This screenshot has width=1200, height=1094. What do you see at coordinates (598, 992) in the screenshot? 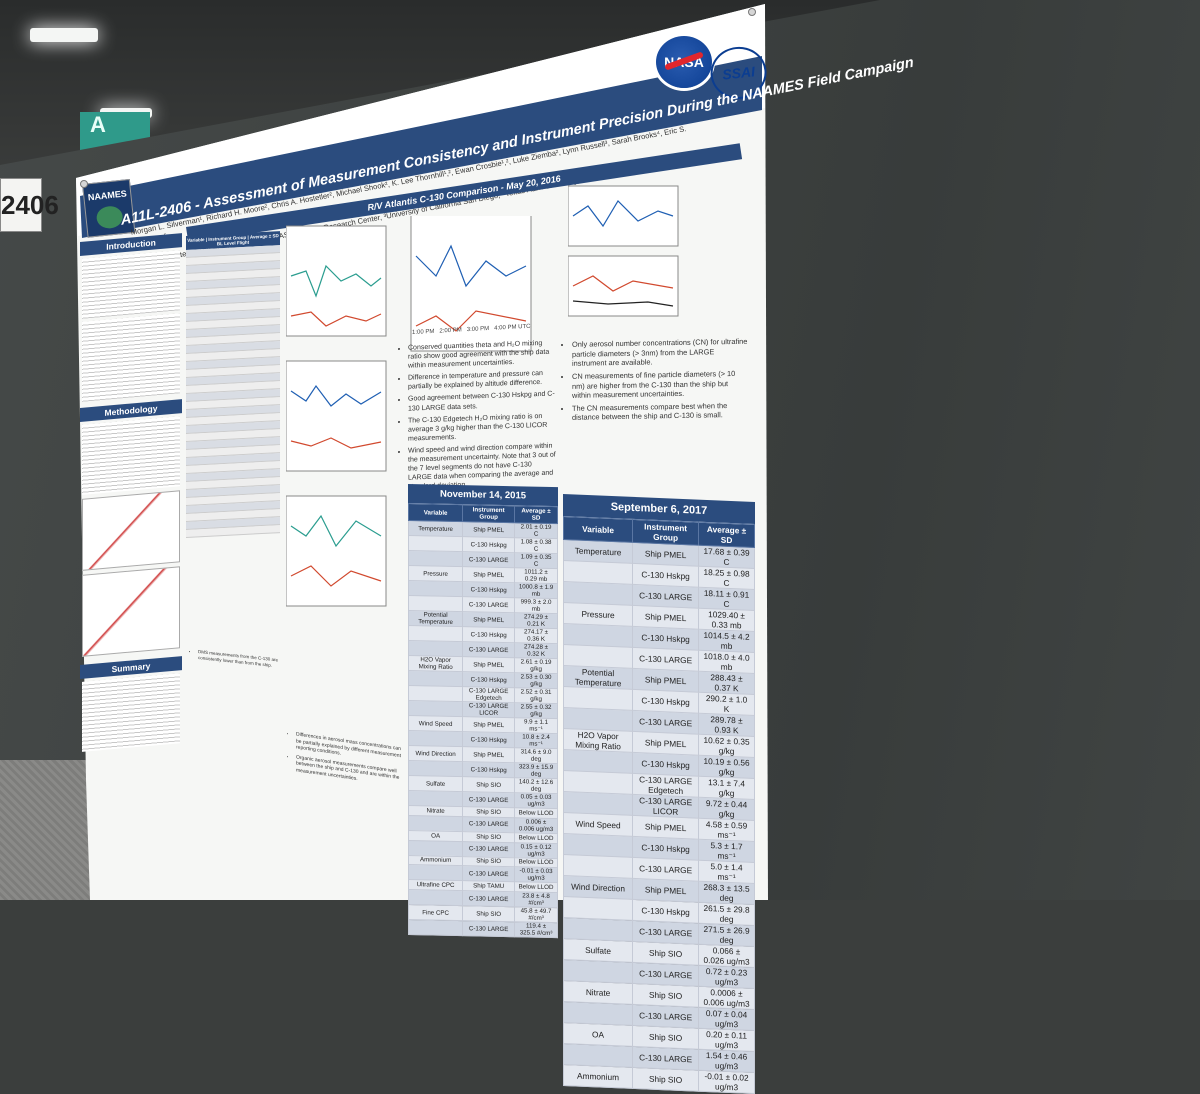
I see `variable-cell: Nitrate` at bounding box center [598, 992].